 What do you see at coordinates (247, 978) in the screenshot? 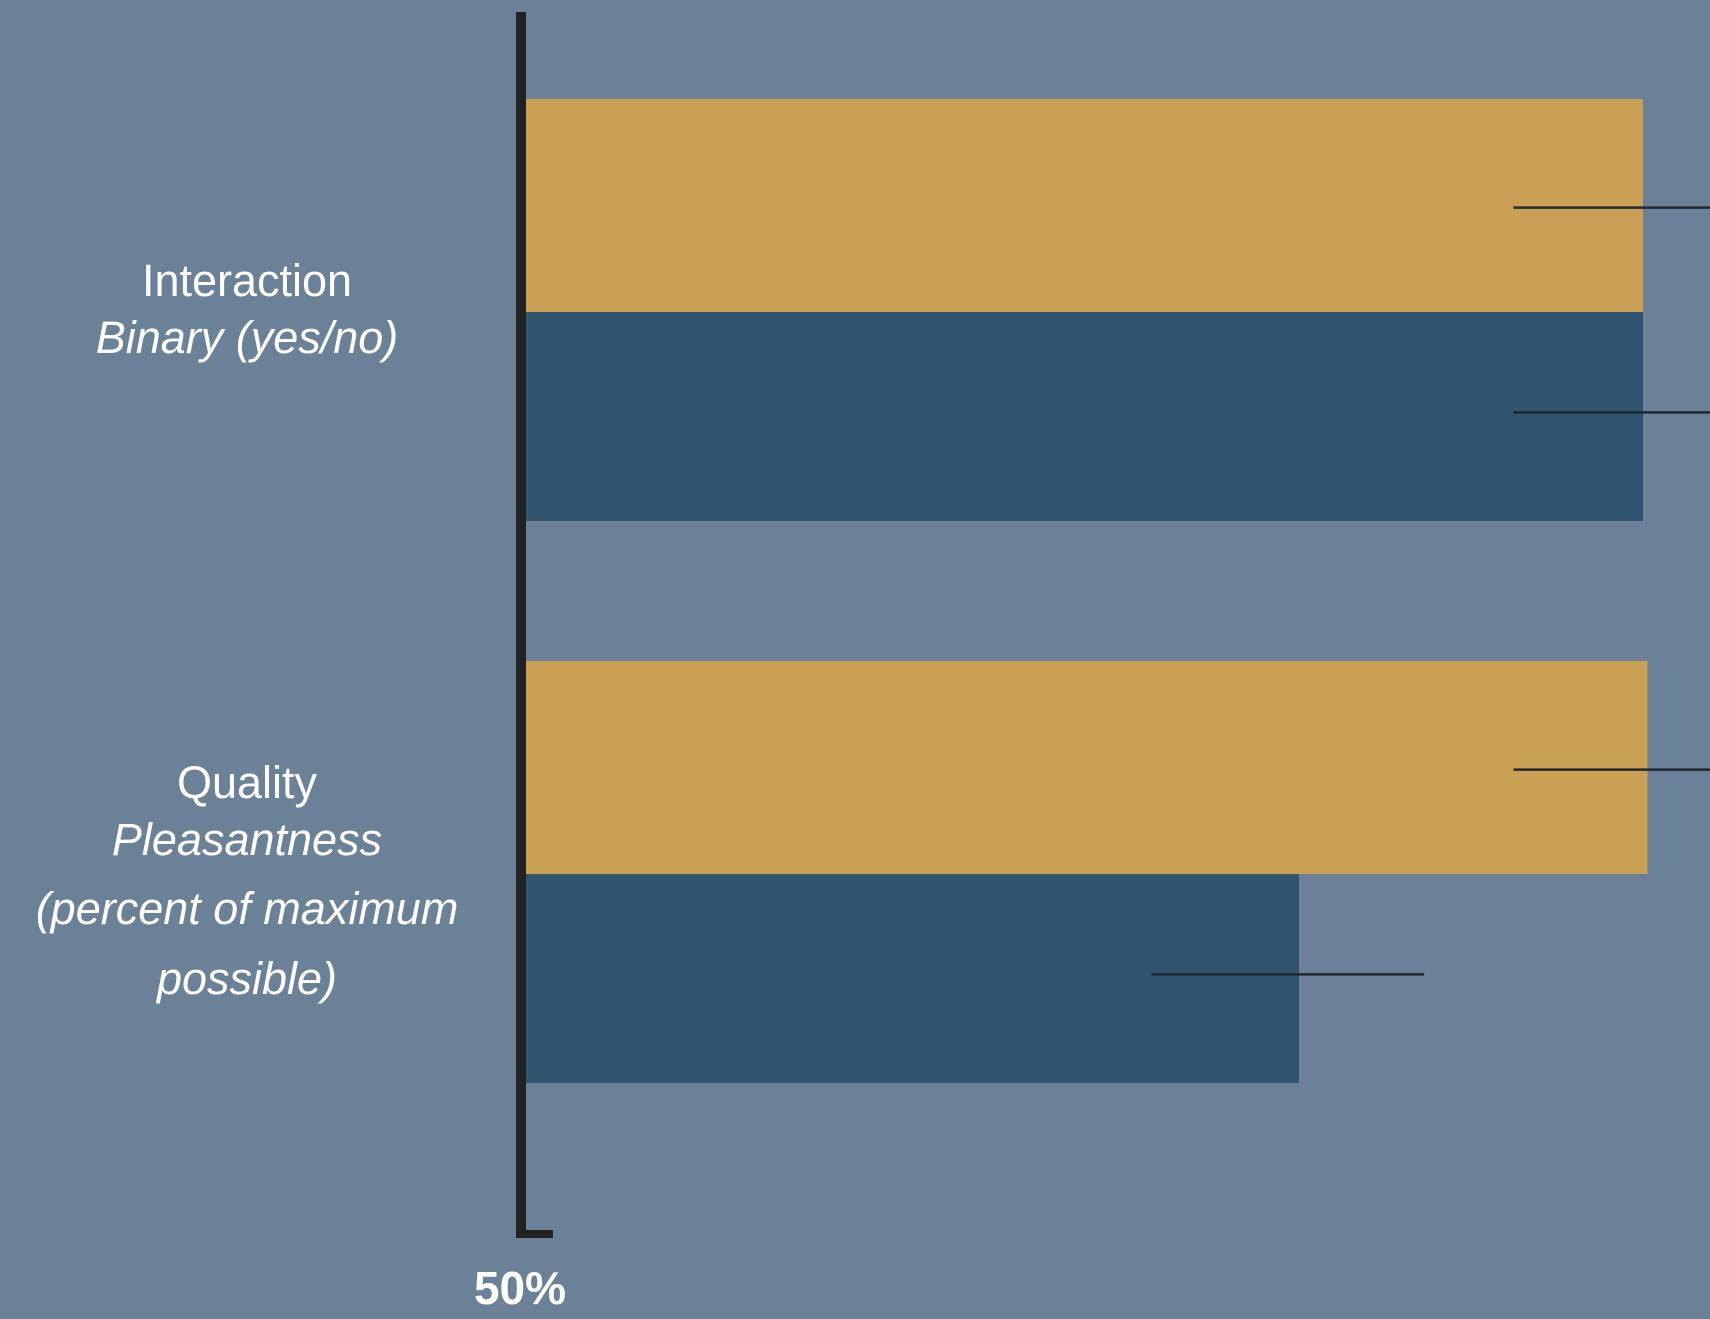
I see `category-sub-label: possible)` at bounding box center [247, 978].